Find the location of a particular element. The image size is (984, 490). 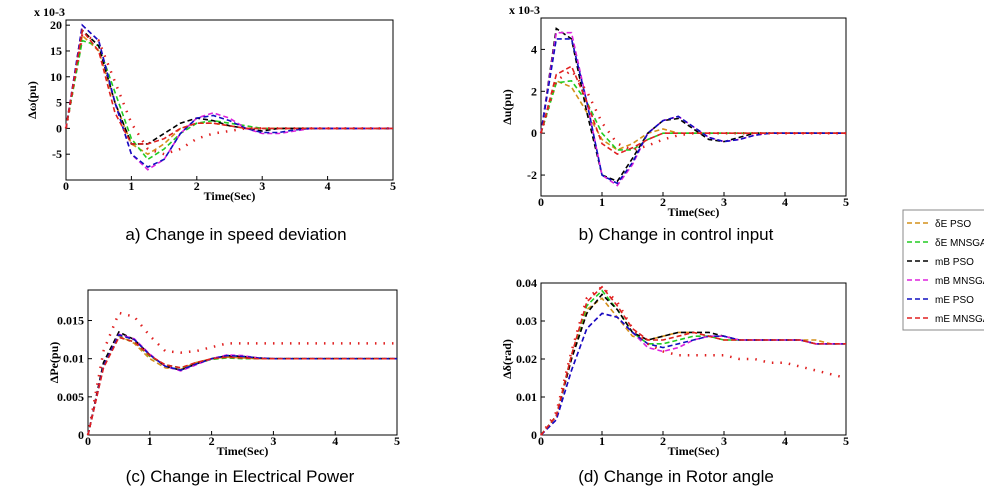

legend-label: δE MNSGA is located at coordinates (959, 243).